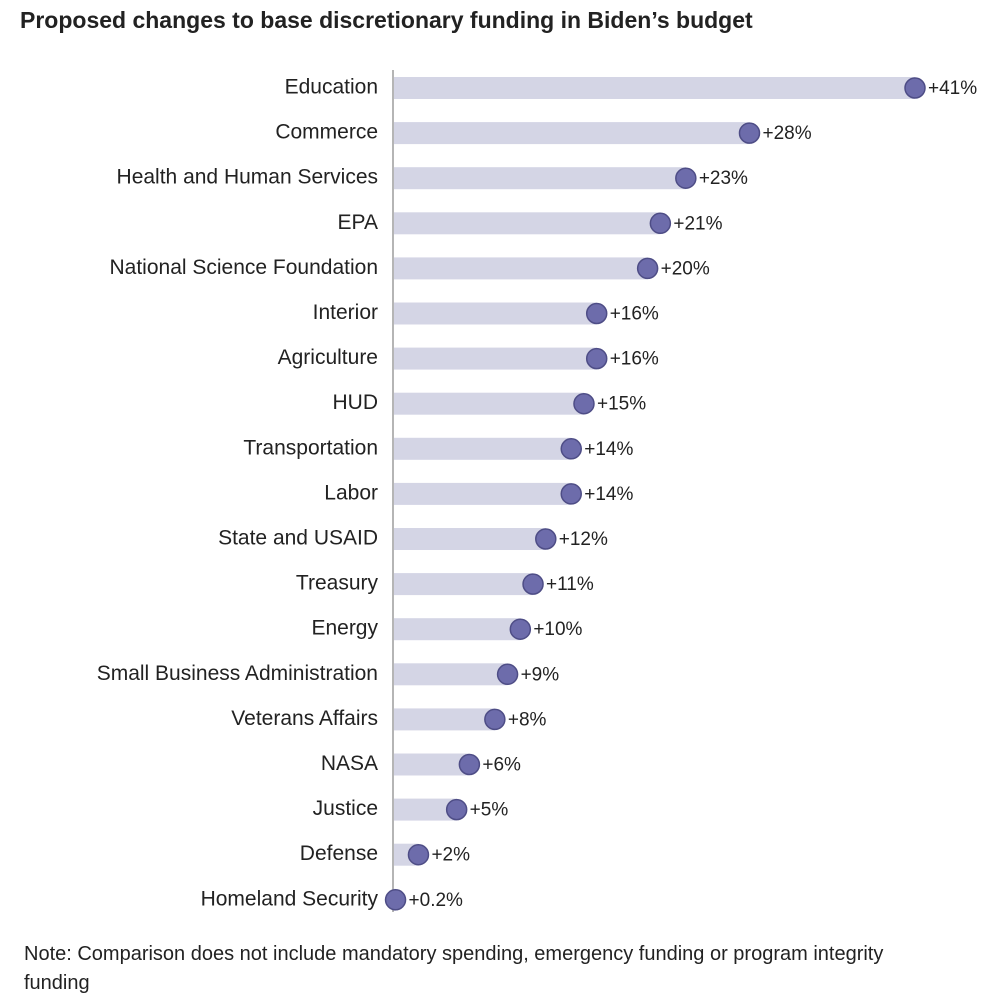 The image size is (1000, 1005). I want to click on category-label: Defense, so click(339, 853).